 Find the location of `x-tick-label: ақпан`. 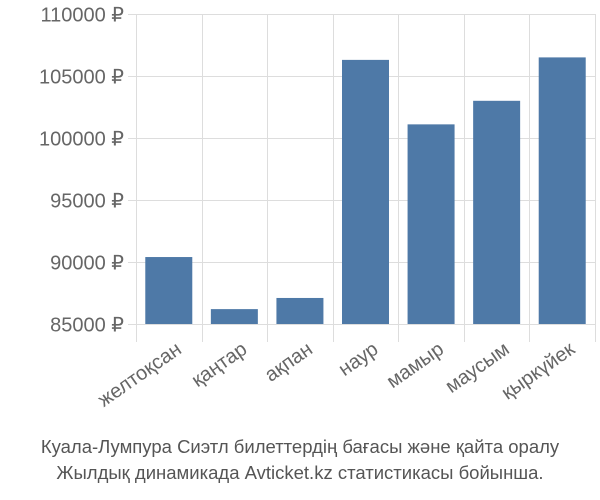

x-tick-label: ақпан is located at coordinates (289, 362).